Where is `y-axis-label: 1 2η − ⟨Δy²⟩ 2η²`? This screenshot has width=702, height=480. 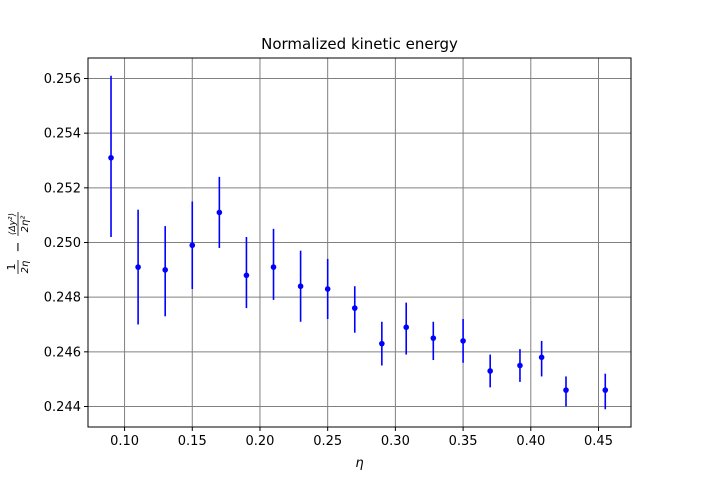 y-axis-label: 1 2η − ⟨Δy²⟩ 2η² is located at coordinates (18, 243).